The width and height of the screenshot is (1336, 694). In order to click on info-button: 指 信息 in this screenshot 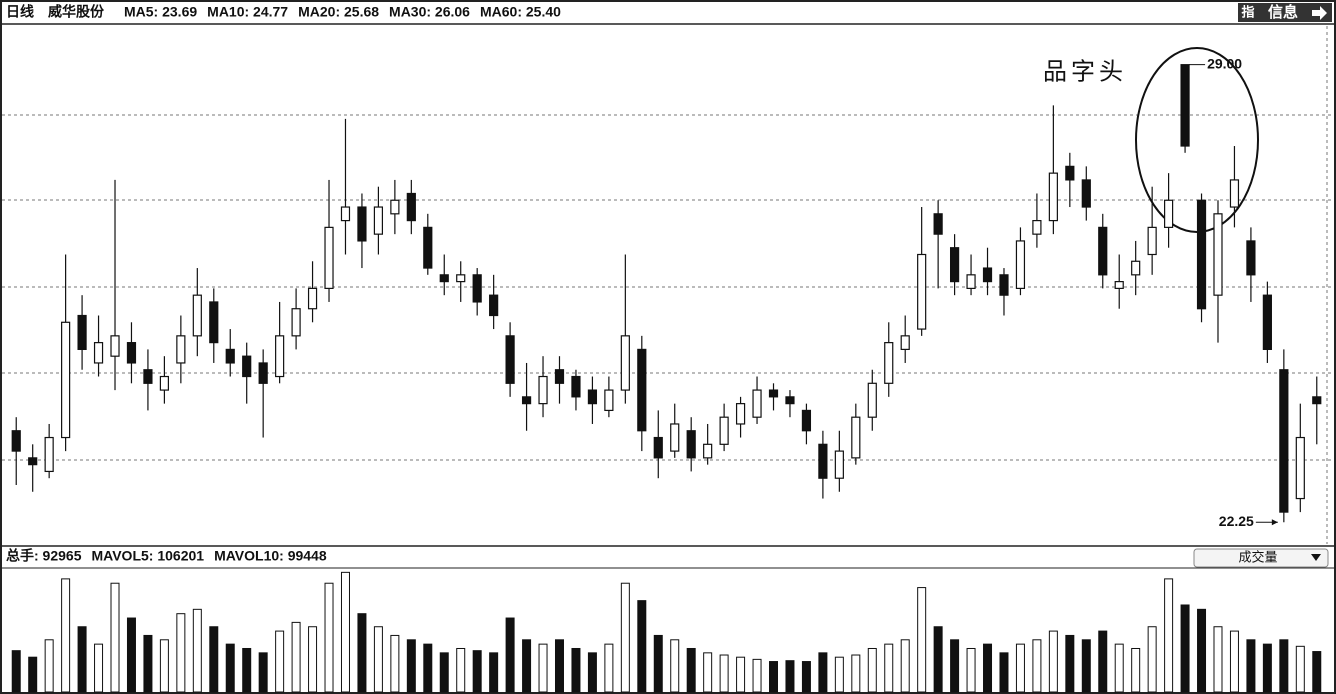, I will do `click(1285, 12)`.